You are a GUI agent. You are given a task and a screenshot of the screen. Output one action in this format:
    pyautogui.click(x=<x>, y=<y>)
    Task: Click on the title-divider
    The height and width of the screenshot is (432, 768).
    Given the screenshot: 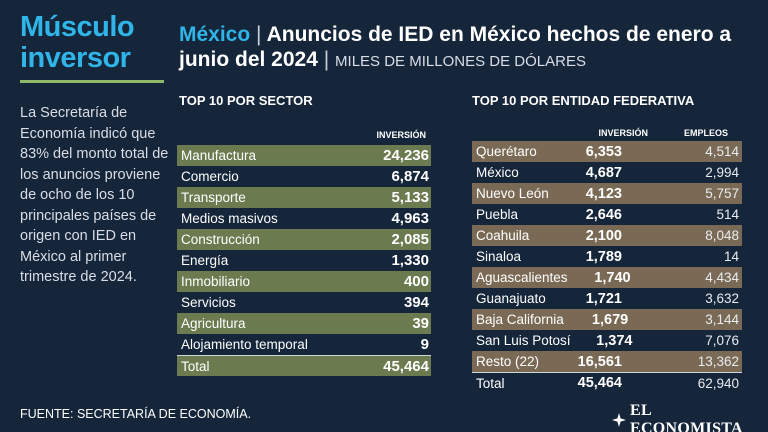 What is the action you would take?
    pyautogui.click(x=92, y=81)
    